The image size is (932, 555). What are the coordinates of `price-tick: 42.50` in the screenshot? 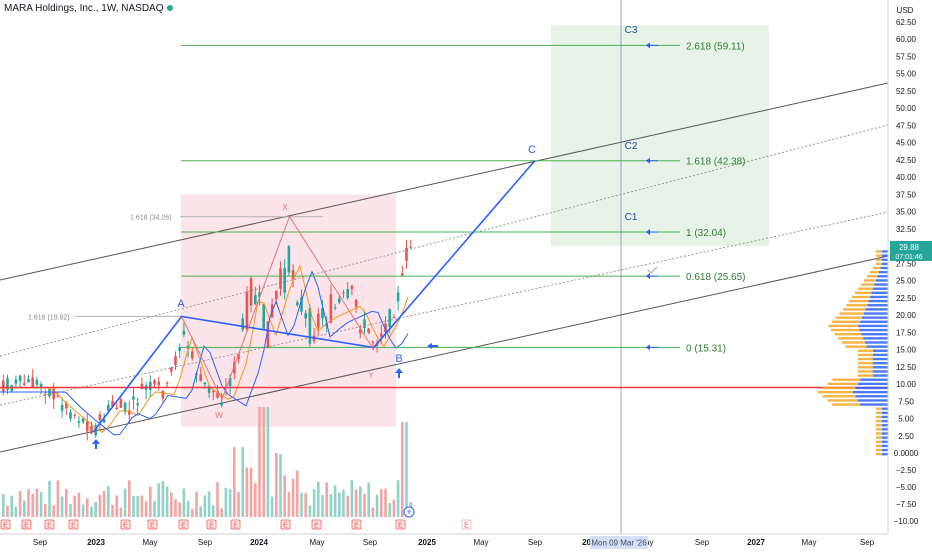 It's located at (906, 160).